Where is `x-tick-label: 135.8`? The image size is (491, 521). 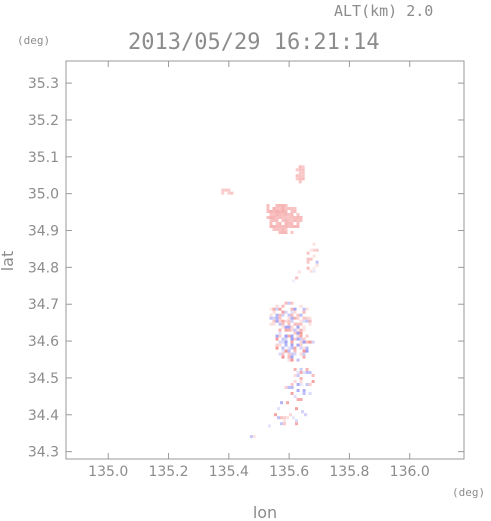 x-tick-label: 135.8 is located at coordinates (349, 472).